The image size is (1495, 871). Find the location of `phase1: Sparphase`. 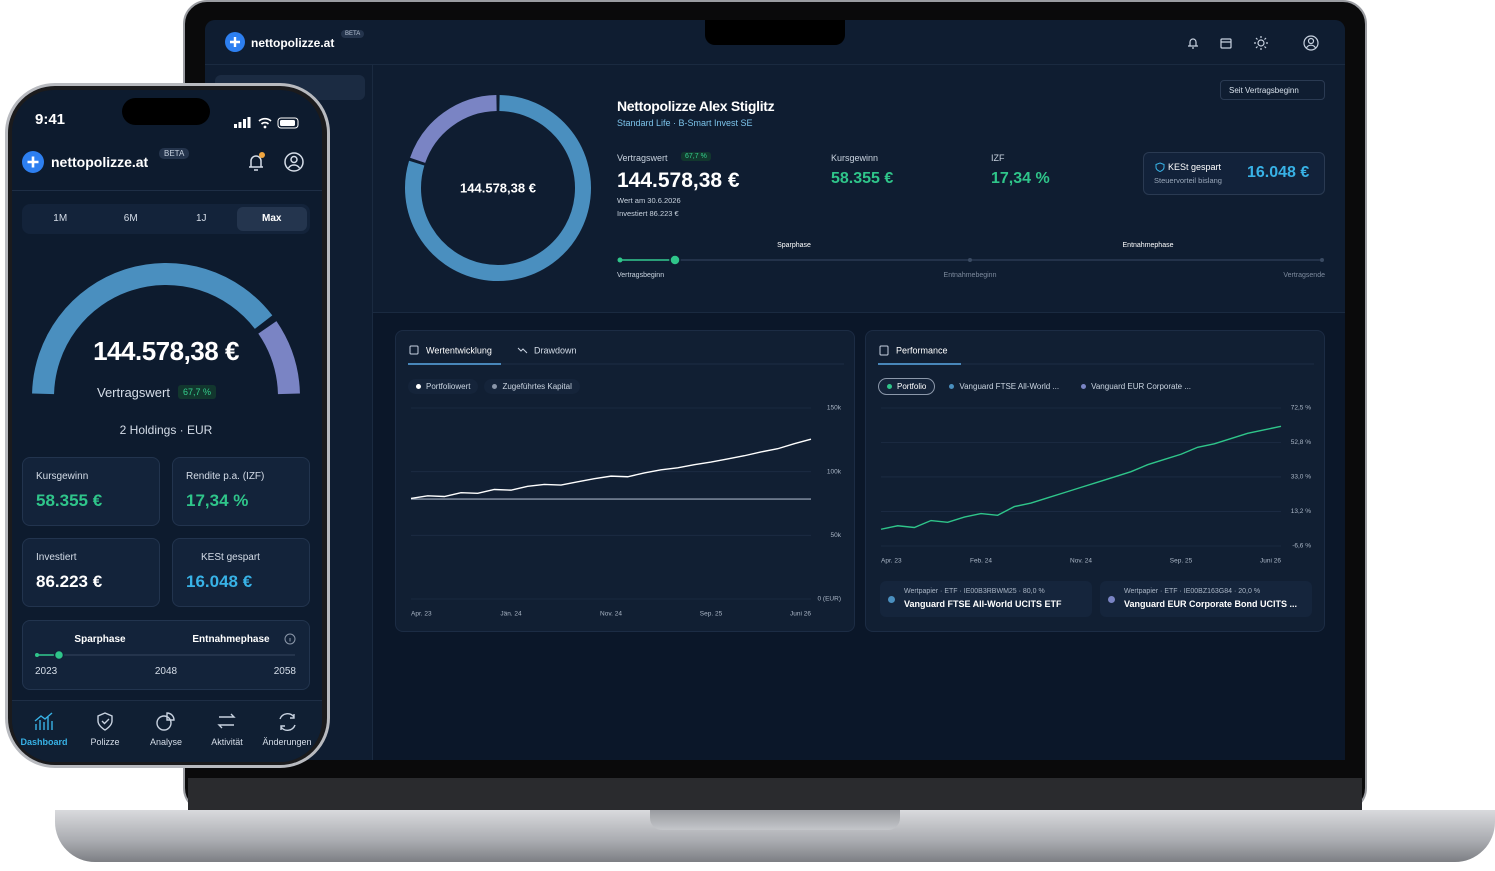

phase1: Sparphase is located at coordinates (794, 245).